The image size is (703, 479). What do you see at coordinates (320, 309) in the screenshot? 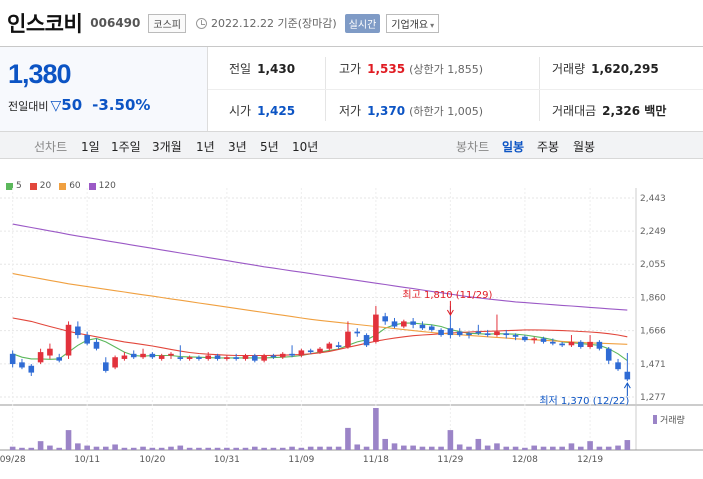
I see `ma60-line` at bounding box center [320, 309].